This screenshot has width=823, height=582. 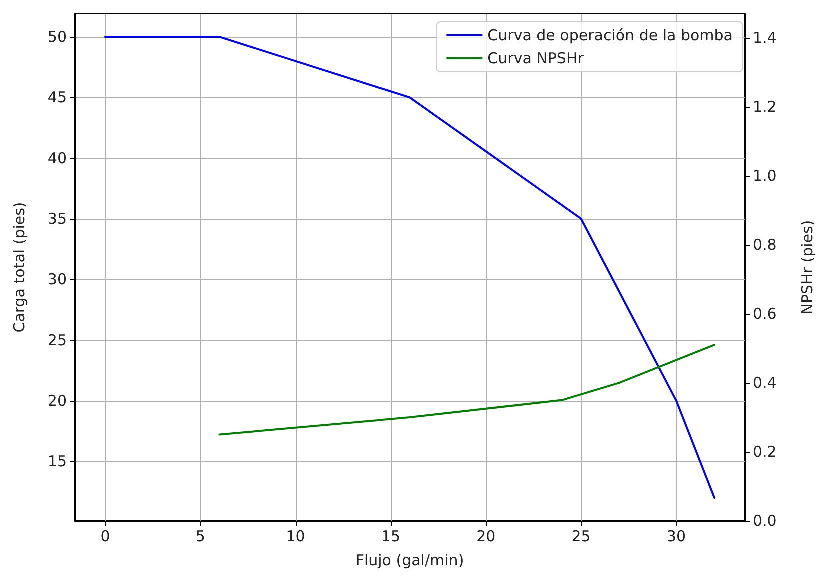 I want to click on x-tick-label: 0, so click(x=105, y=537).